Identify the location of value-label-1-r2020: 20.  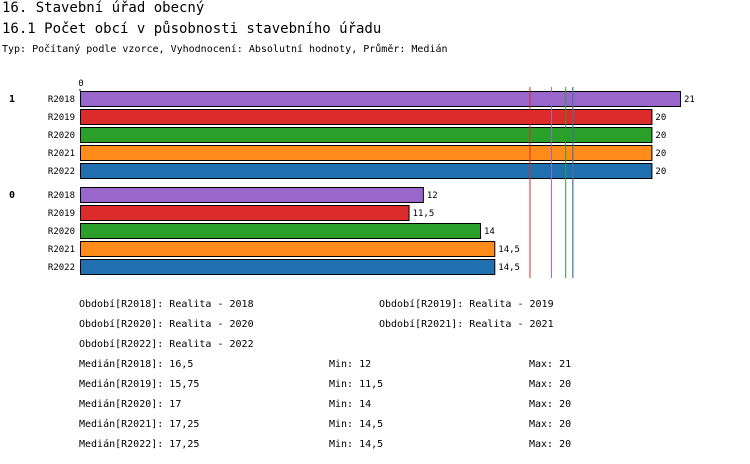
(660, 136).